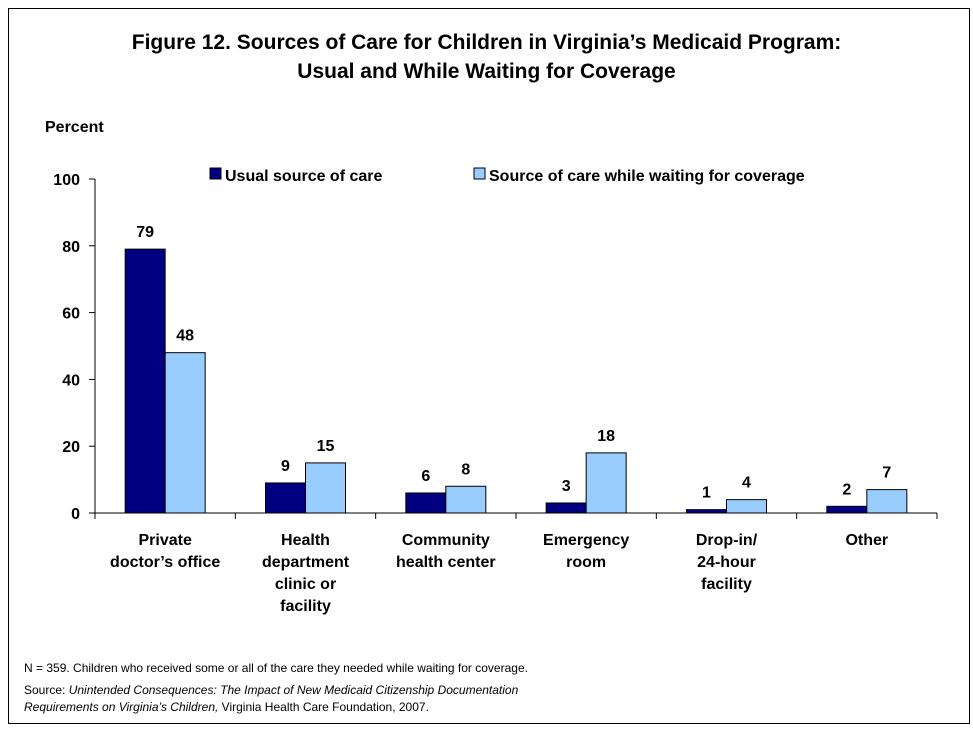 This screenshot has height=729, width=973. What do you see at coordinates (71, 314) in the screenshot?
I see `y-tick-label-60: 60` at bounding box center [71, 314].